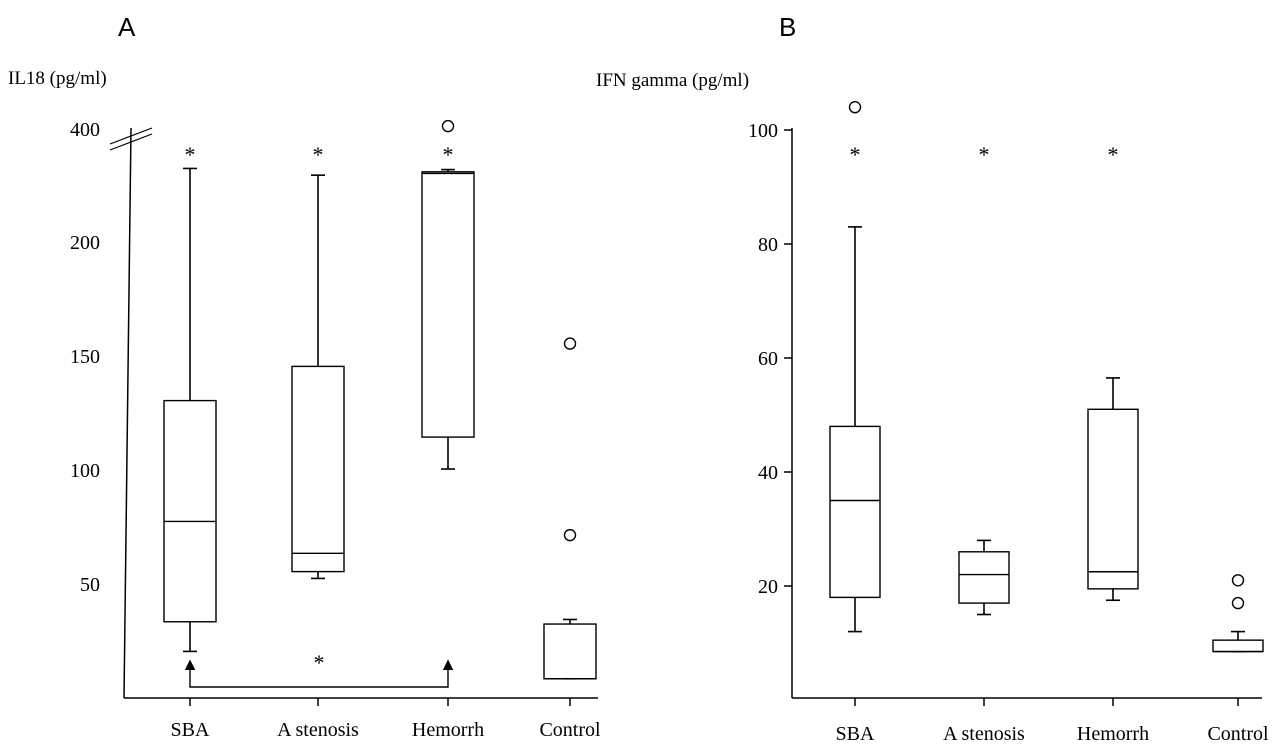  Describe the element at coordinates (768, 473) in the screenshot. I see `y-tick-label-b: 40` at that location.